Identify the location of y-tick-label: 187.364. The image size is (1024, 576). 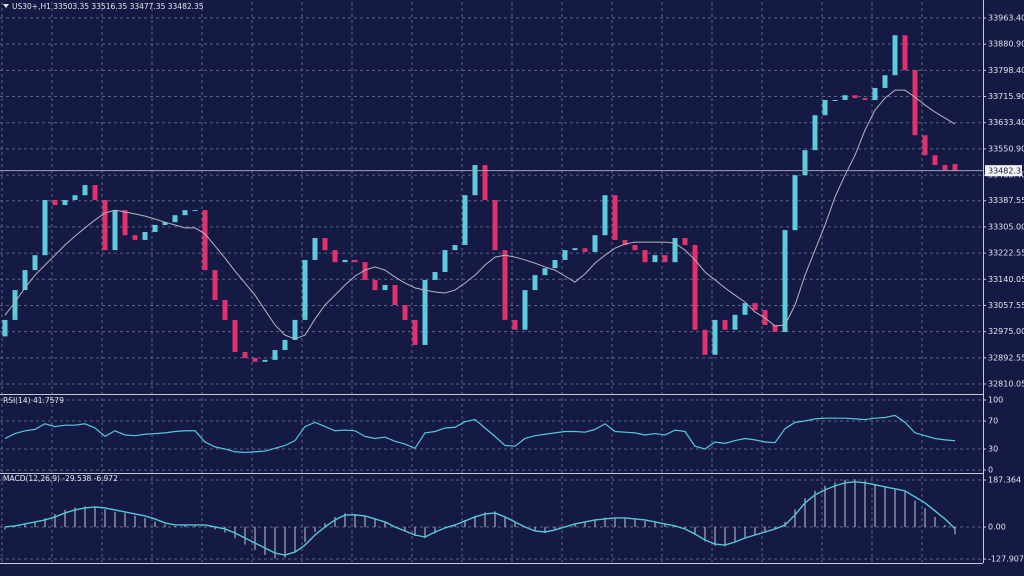
(1004, 480).